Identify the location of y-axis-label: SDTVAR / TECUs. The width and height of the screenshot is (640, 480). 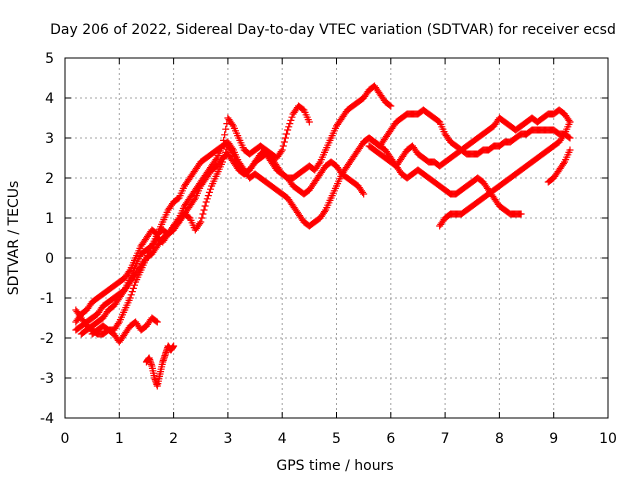
(14, 238).